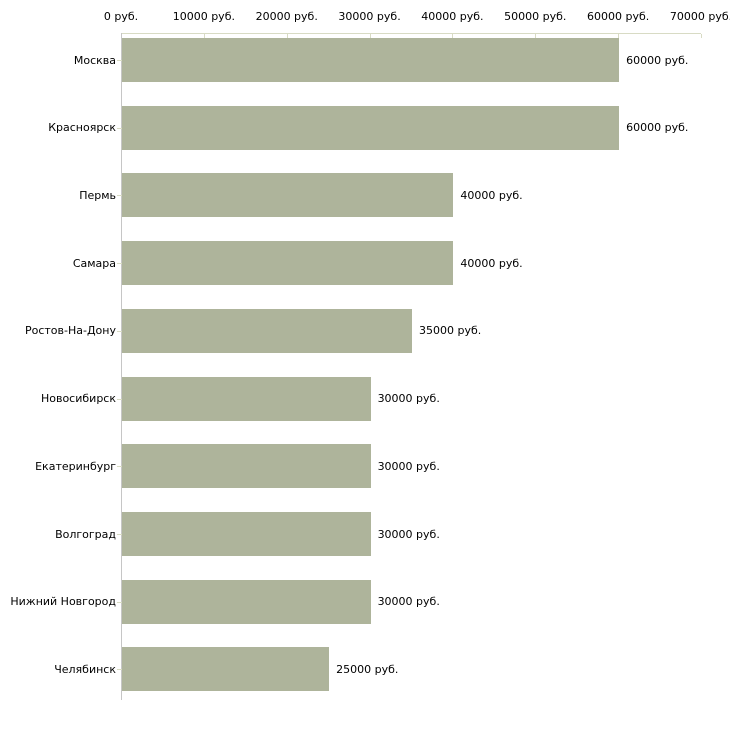 Image resolution: width=730 pixels, height=730 pixels. What do you see at coordinates (85, 669) in the screenshot?
I see `category-label: Челябинск` at bounding box center [85, 669].